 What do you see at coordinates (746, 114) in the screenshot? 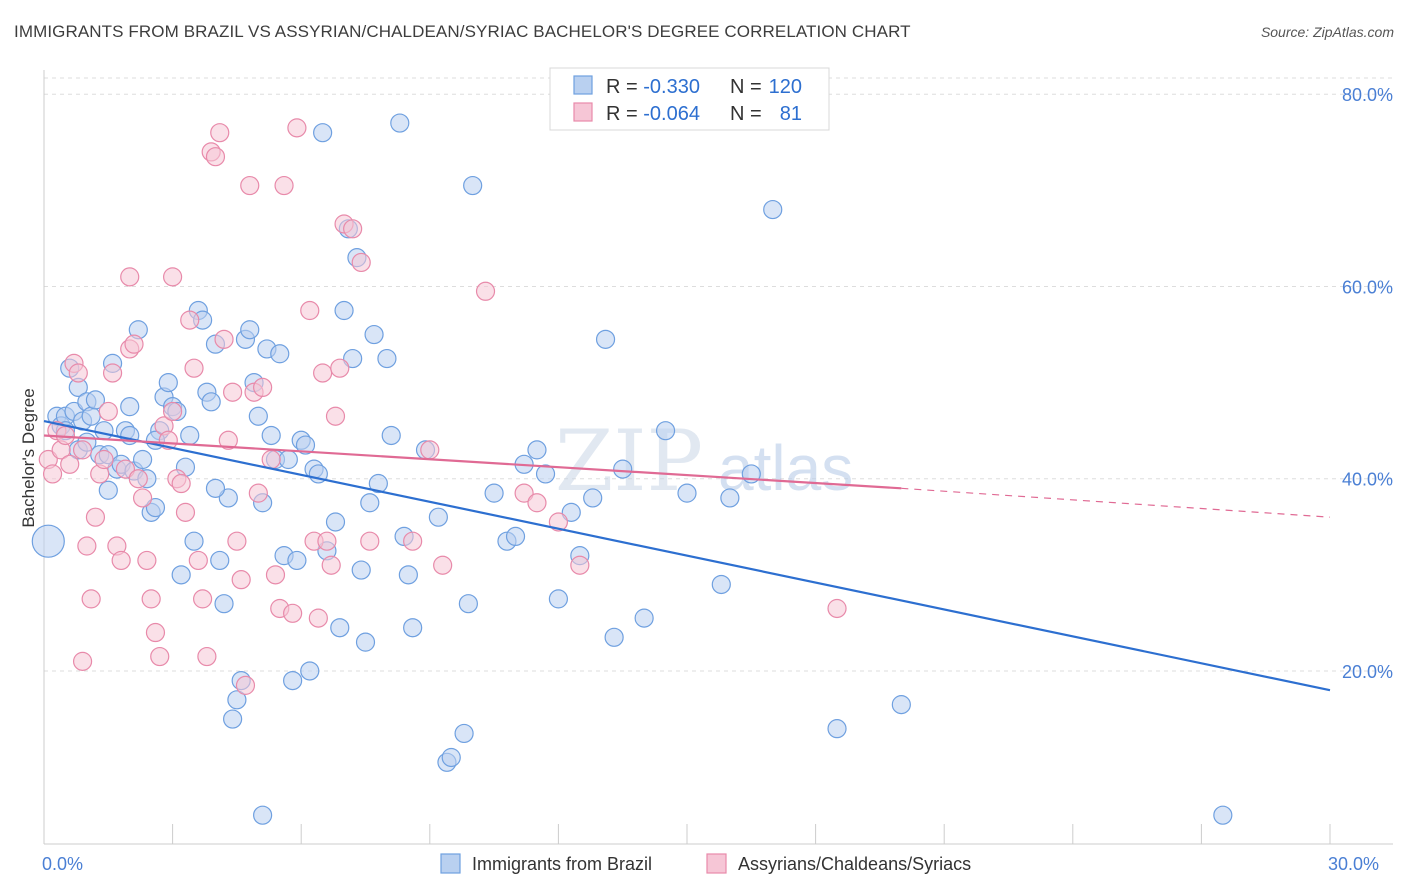
I see `legend-n-label-2: N =` at bounding box center [746, 114].